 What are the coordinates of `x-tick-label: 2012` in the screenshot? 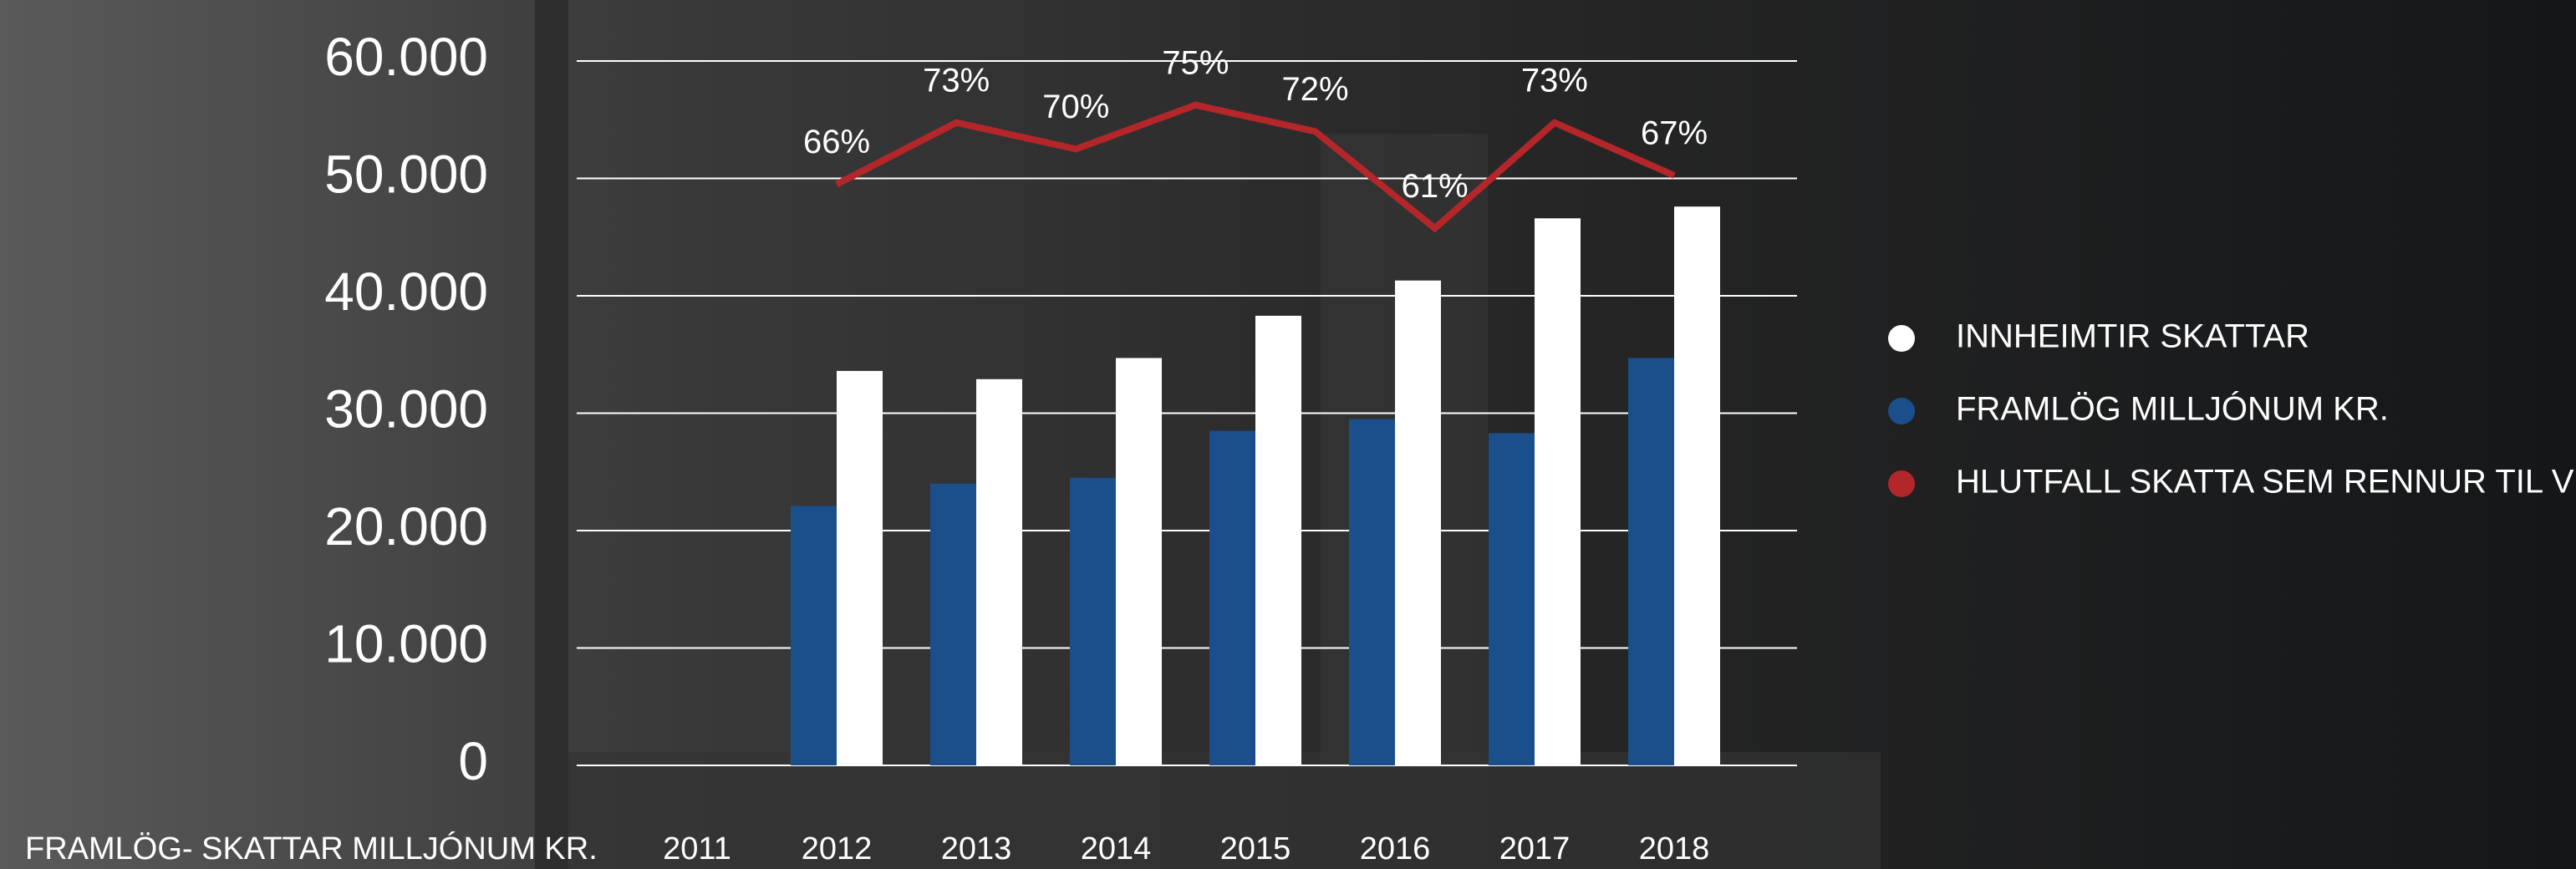 It's located at (837, 848).